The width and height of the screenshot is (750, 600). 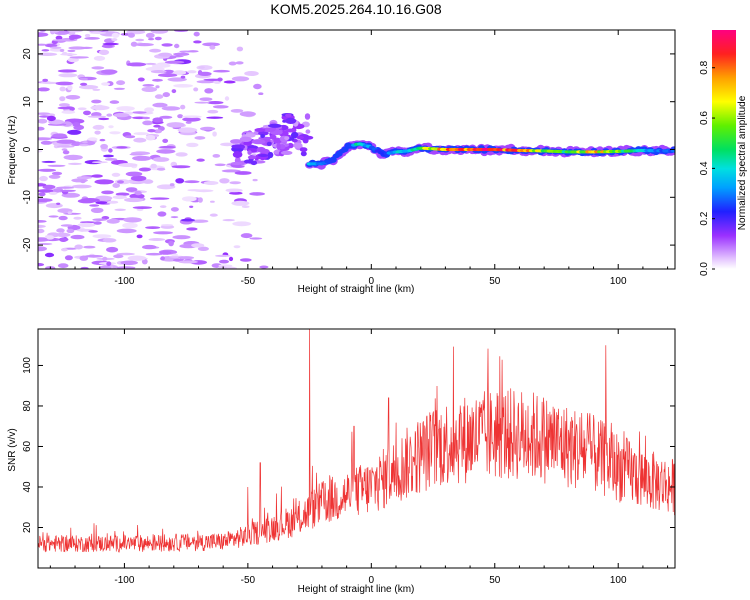 I want to click on x-tick-label: 0, so click(x=372, y=281).